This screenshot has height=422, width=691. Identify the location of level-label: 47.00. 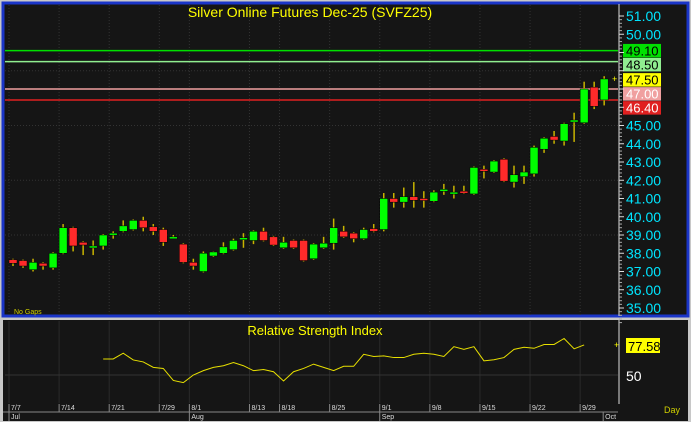
(642, 94).